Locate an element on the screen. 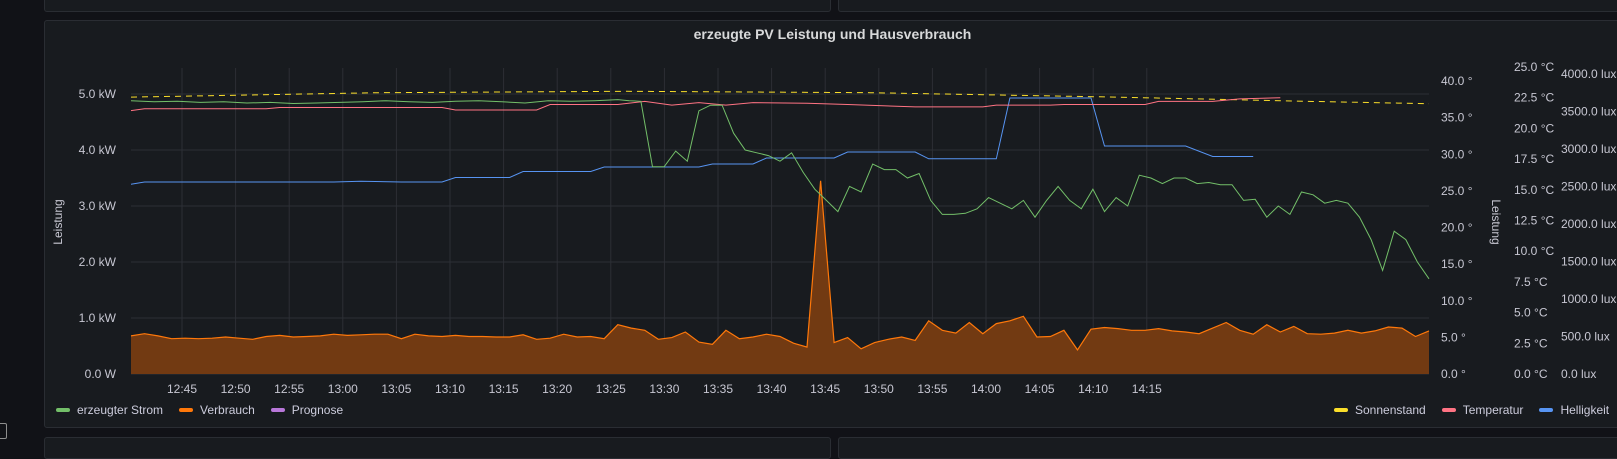 This screenshot has width=1617, height=459. x-tick-label: 14:00 is located at coordinates (986, 389).